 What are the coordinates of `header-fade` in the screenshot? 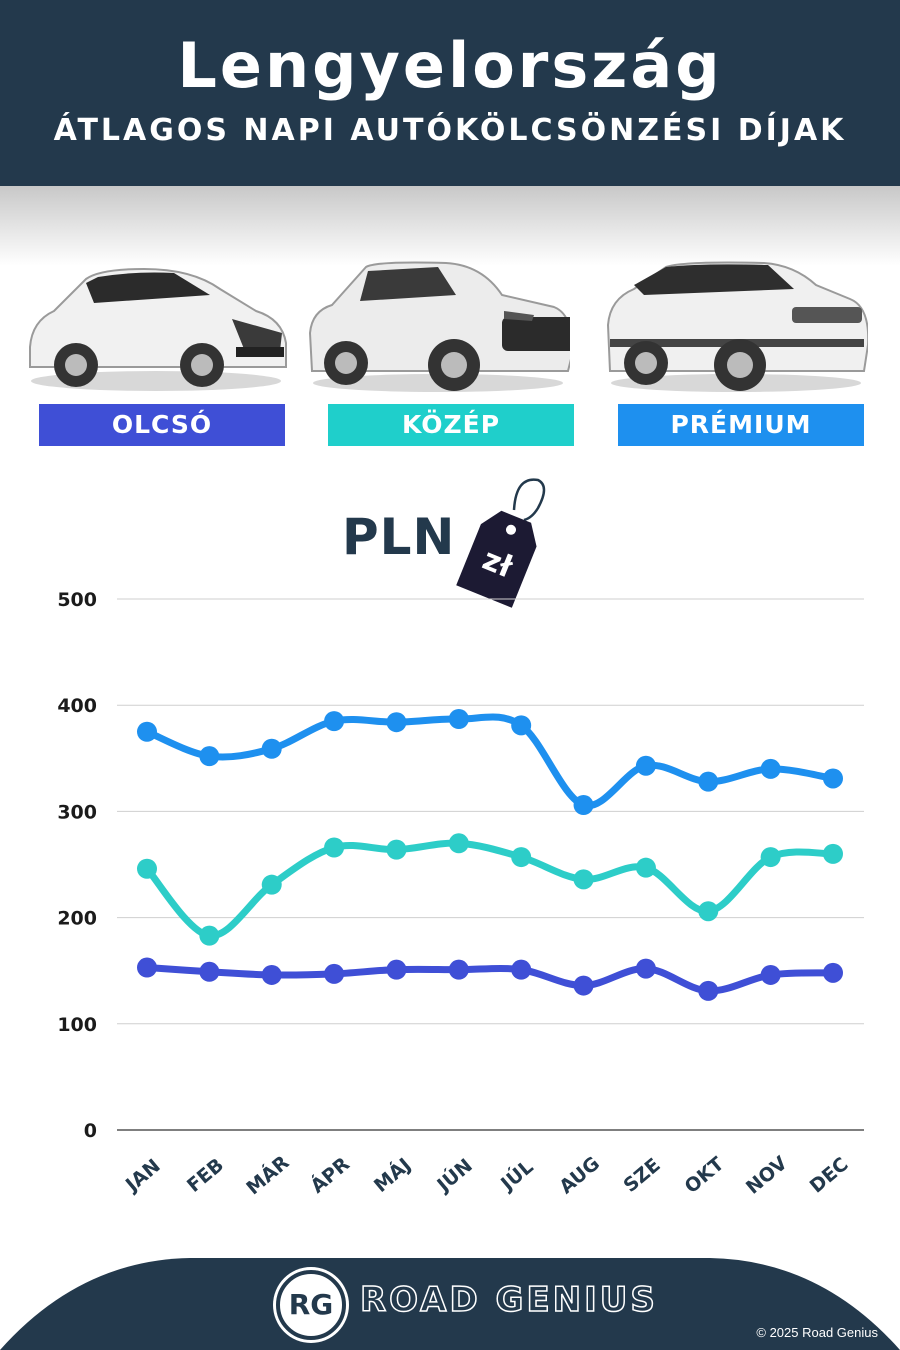 It's located at (450, 226).